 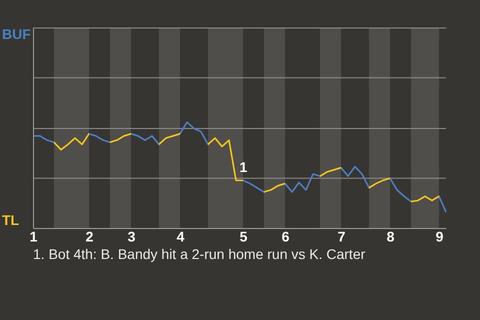 What do you see at coordinates (286, 236) in the screenshot?
I see `x-tick-label: 6` at bounding box center [286, 236].